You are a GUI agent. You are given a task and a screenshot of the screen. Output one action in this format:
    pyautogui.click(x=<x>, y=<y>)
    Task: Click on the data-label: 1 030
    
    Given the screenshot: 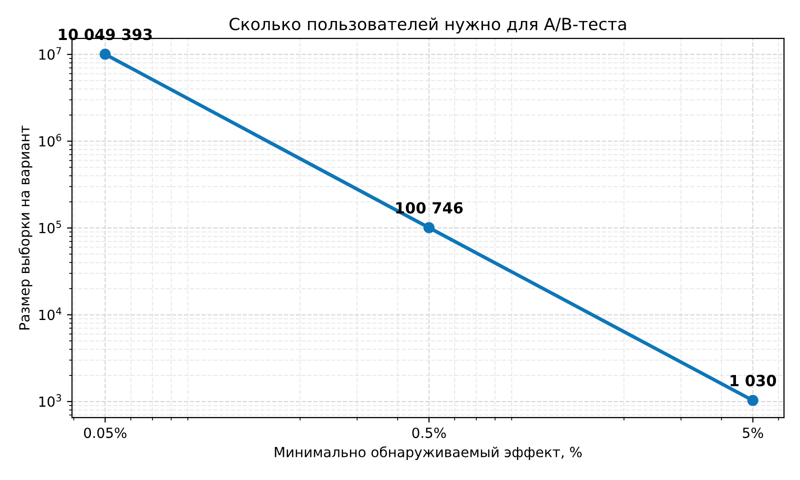 What is the action you would take?
    pyautogui.click(x=753, y=380)
    